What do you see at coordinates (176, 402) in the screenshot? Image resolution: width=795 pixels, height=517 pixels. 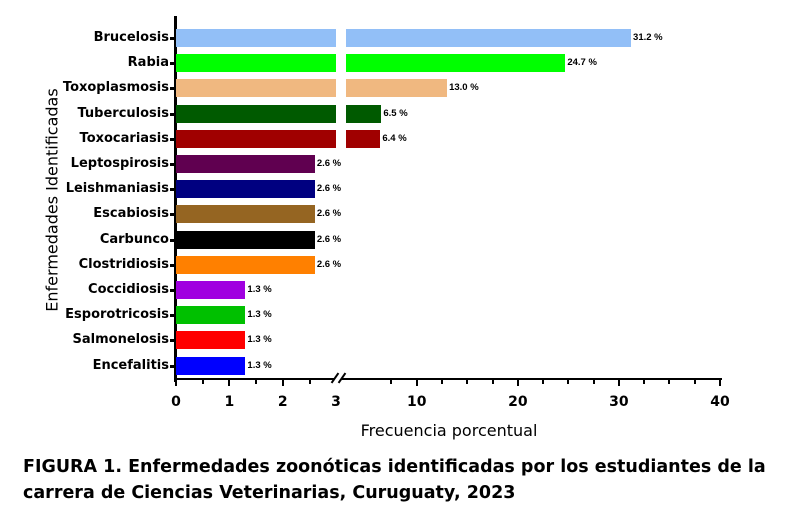 I see `x-tick-label: 0` at bounding box center [176, 402].